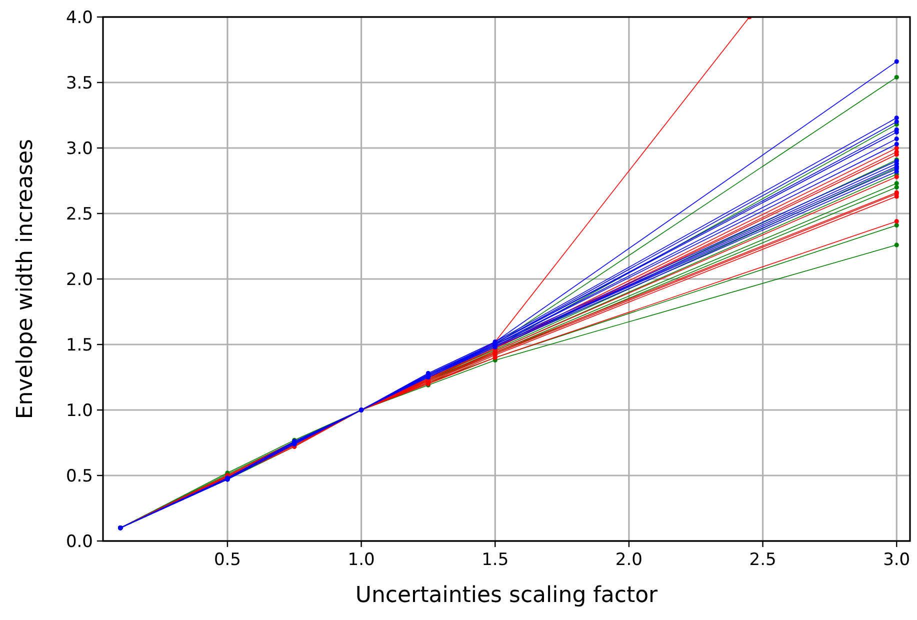  Describe the element at coordinates (79, 476) in the screenshot. I see `y-tick-label: 0.5` at that location.